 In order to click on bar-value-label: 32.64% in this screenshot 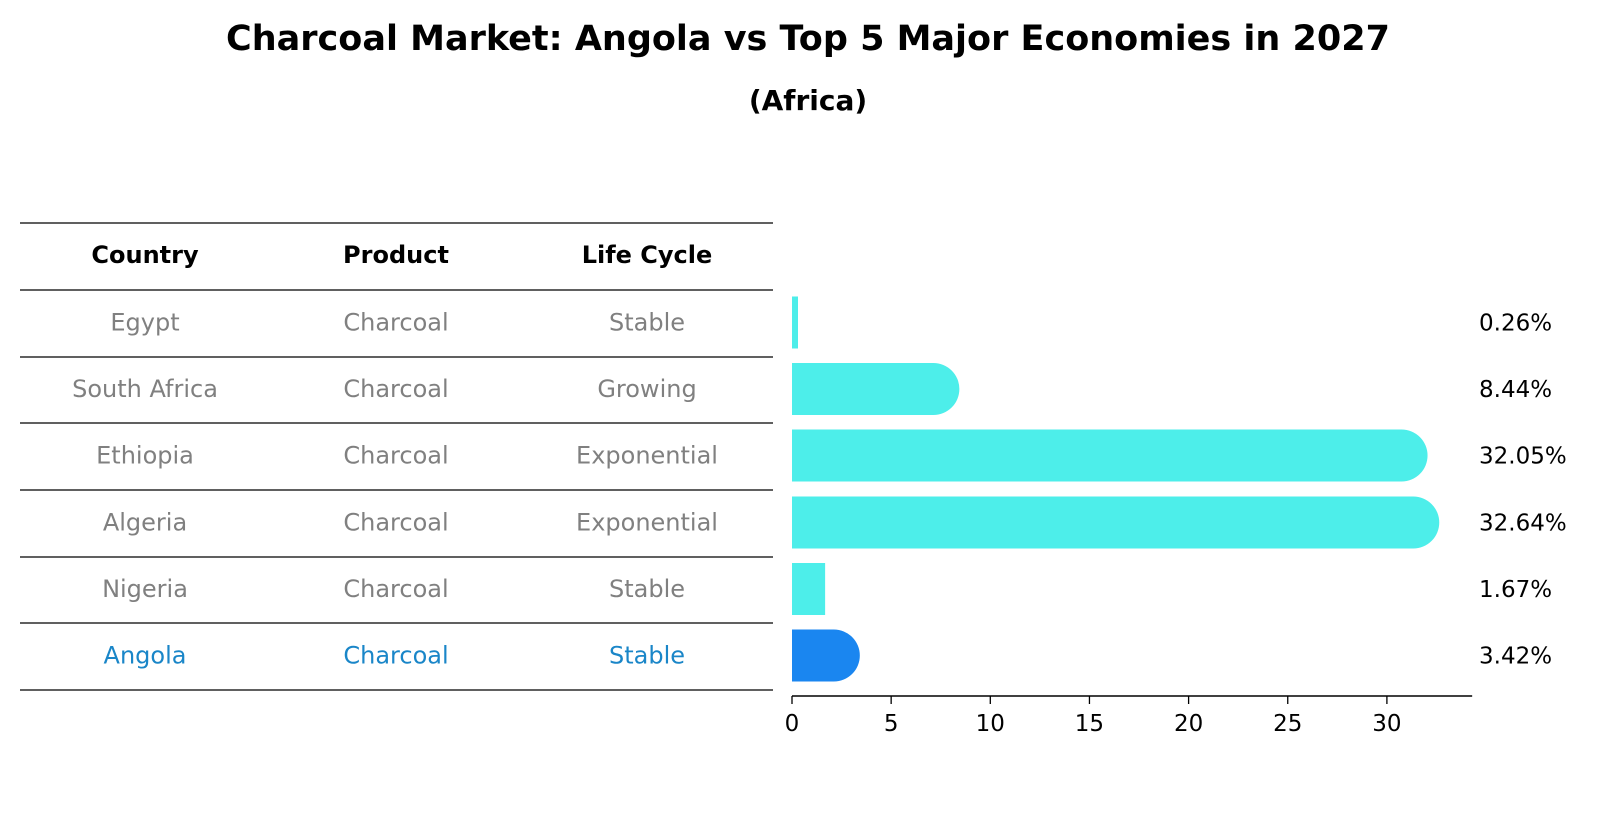, I will do `click(1523, 524)`.